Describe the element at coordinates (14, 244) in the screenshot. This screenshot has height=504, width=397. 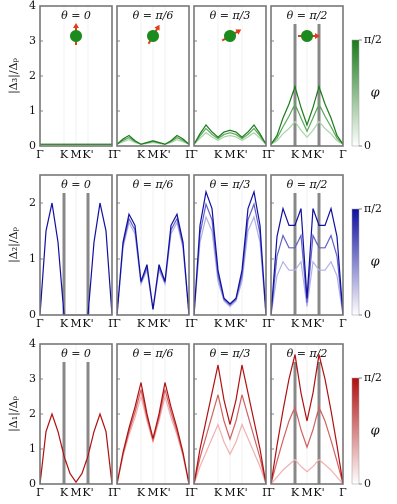
I see `y-axis-label: |Δ₂|/Δₚ` at that location.